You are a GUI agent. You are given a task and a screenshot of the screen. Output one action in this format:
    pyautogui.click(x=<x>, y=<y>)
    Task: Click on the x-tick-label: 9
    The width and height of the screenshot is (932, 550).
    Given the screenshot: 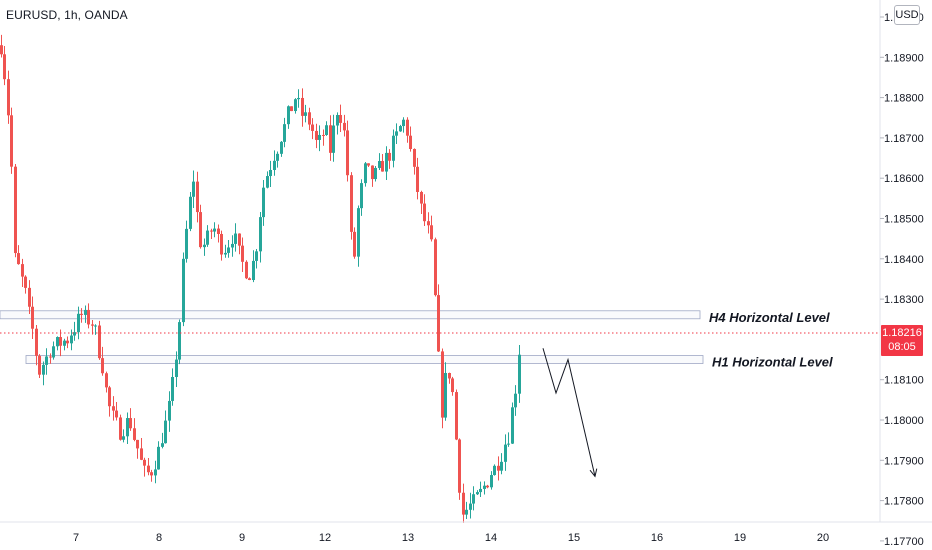 What is the action you would take?
    pyautogui.click(x=242, y=538)
    